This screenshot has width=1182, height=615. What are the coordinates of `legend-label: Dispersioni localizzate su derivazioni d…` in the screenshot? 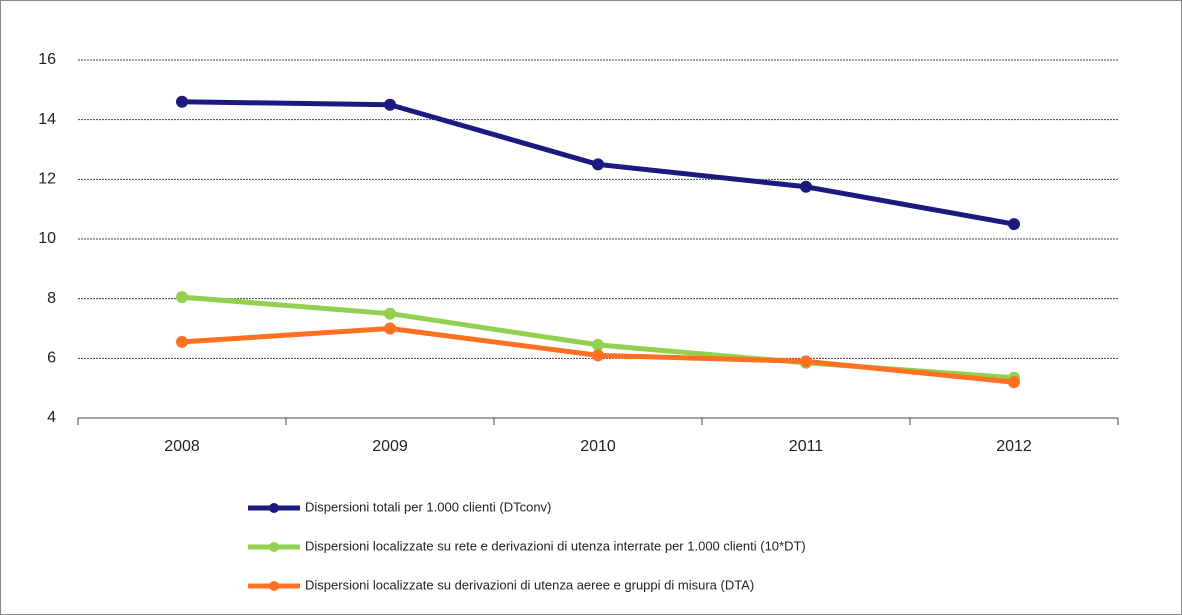 It's located at (529, 584).